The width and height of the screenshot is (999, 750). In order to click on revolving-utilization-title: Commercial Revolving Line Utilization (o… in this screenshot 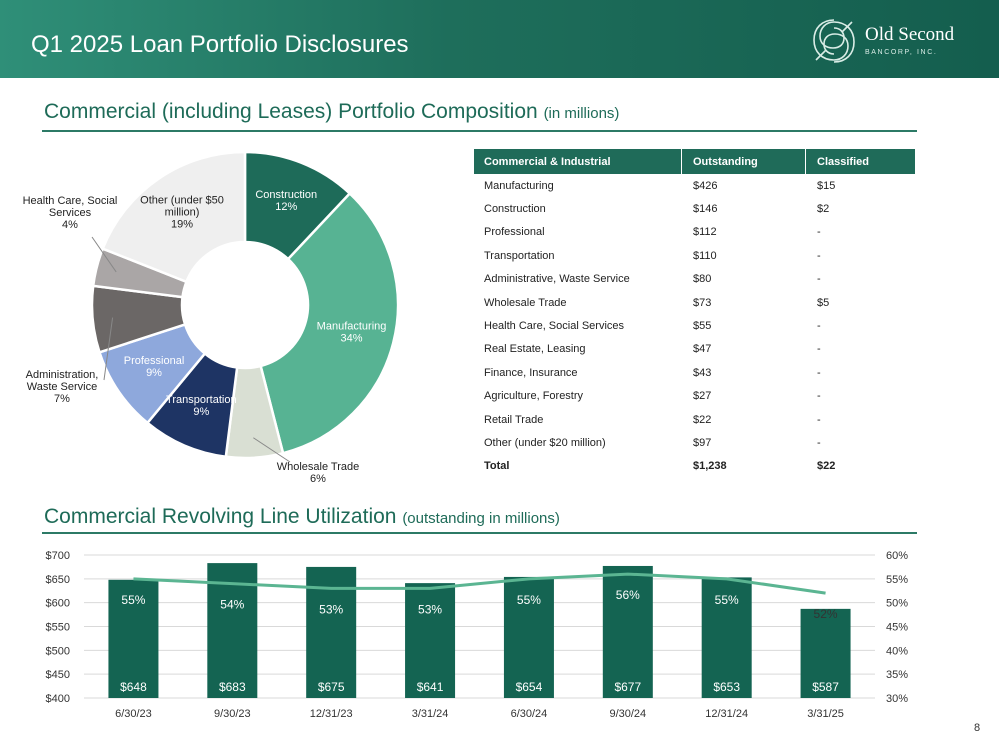, I will do `click(302, 517)`.